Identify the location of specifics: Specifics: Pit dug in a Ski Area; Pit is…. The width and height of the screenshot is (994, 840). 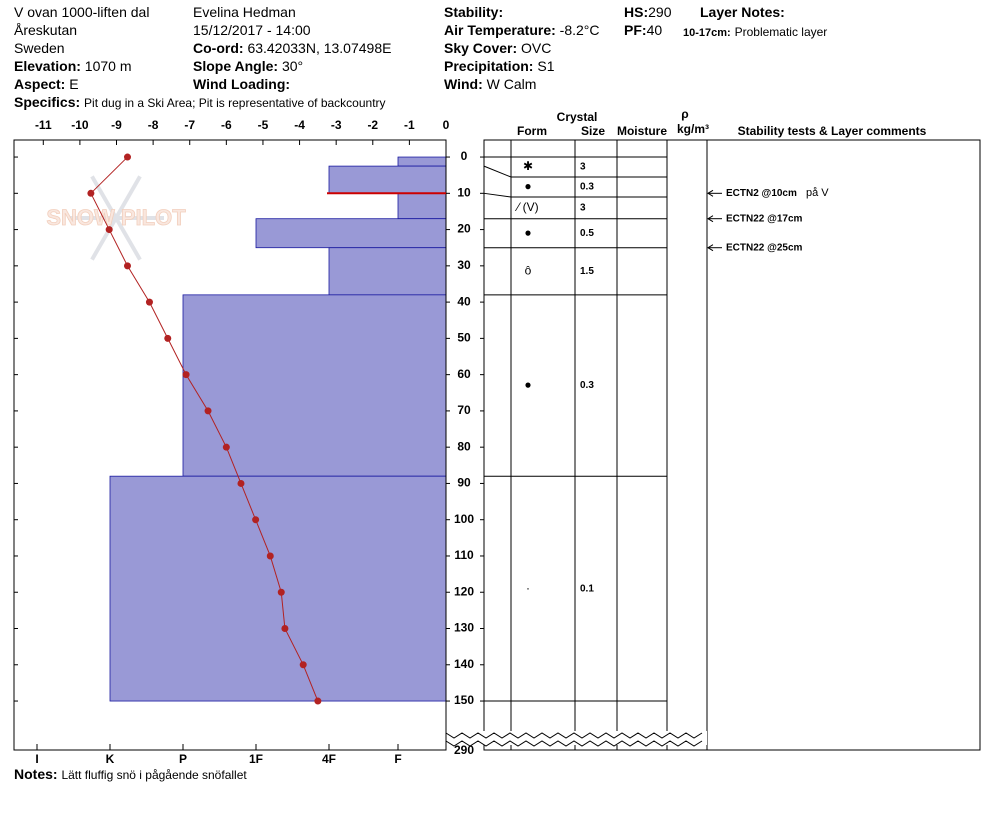
(200, 102).